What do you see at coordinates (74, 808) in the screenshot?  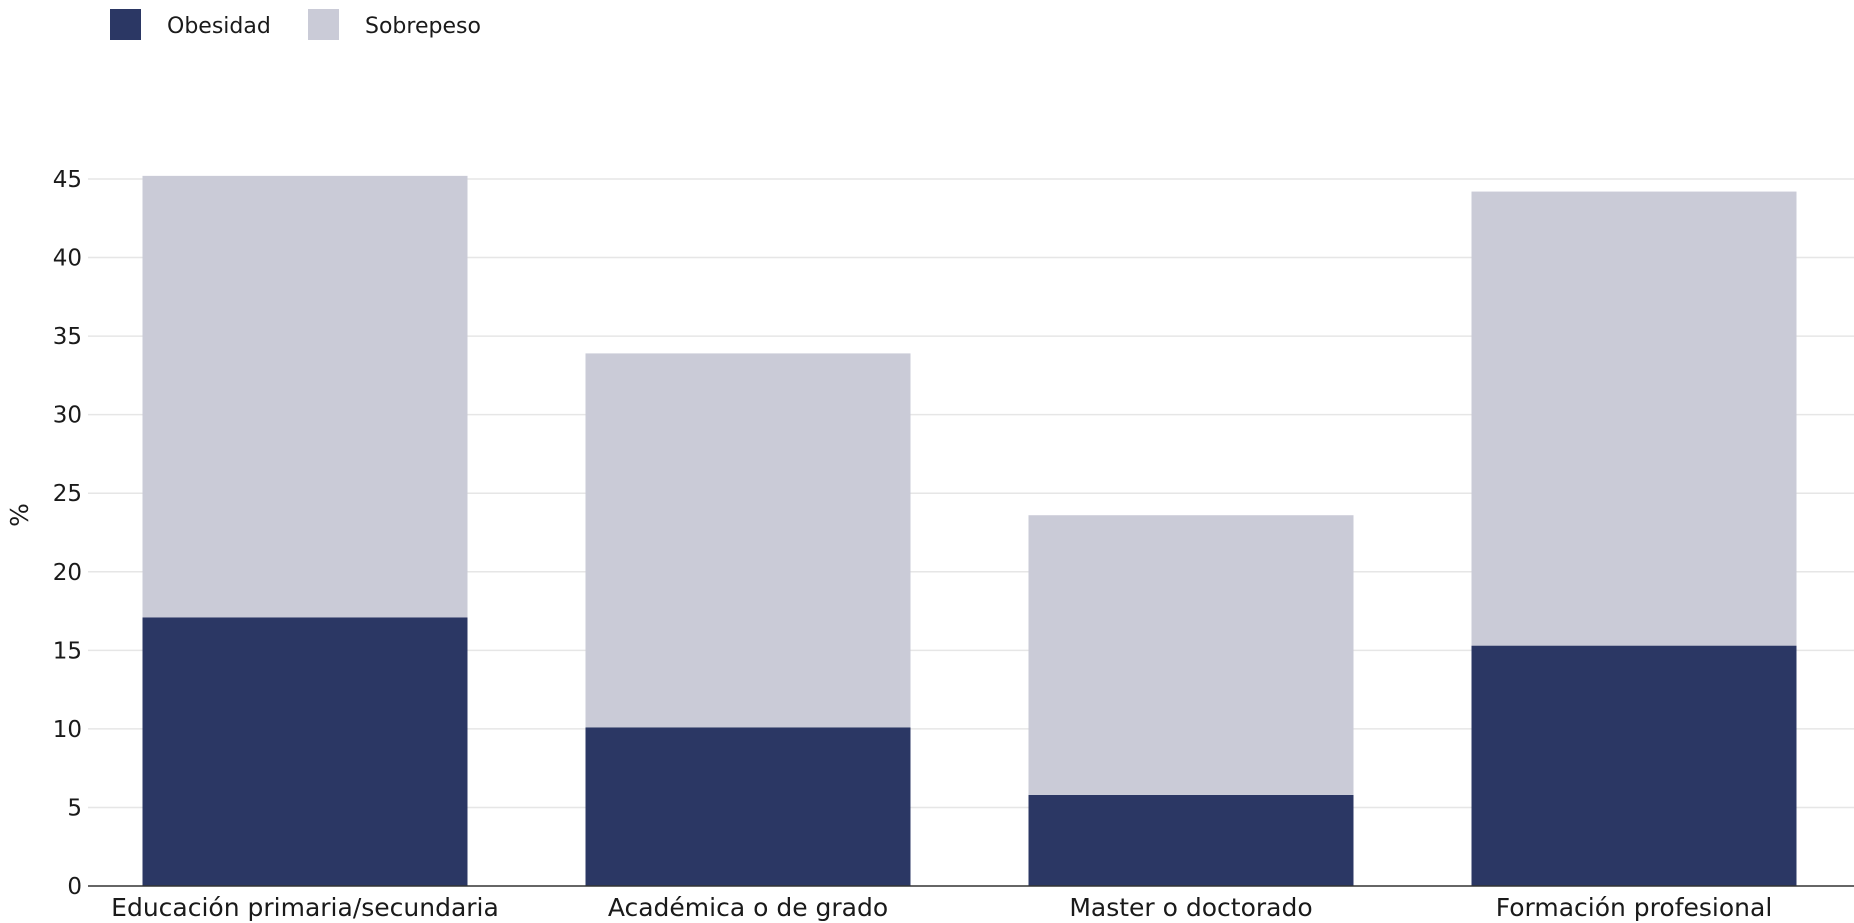 I see `y-tick-label: 5` at bounding box center [74, 808].